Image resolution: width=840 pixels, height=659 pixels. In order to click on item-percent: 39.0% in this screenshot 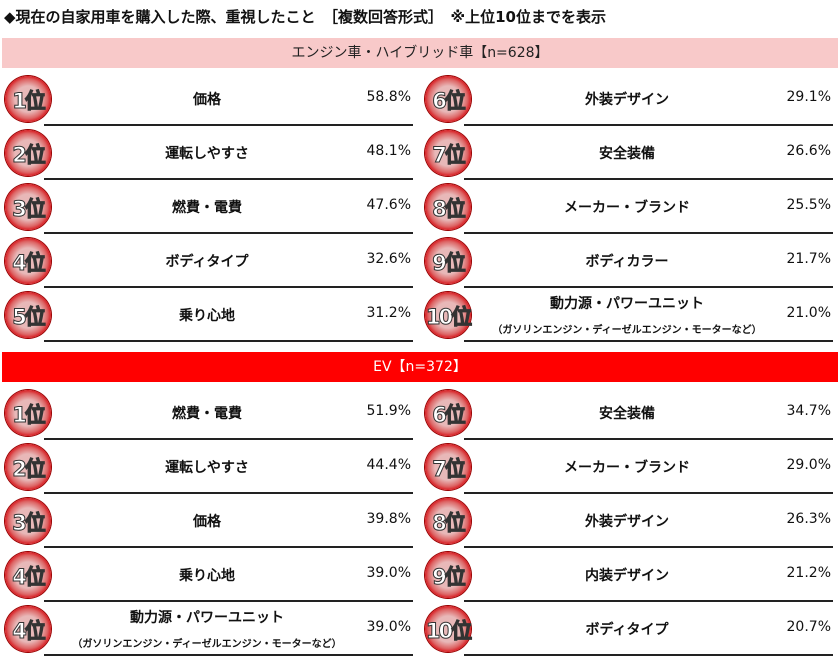, I will do `click(388, 627)`.